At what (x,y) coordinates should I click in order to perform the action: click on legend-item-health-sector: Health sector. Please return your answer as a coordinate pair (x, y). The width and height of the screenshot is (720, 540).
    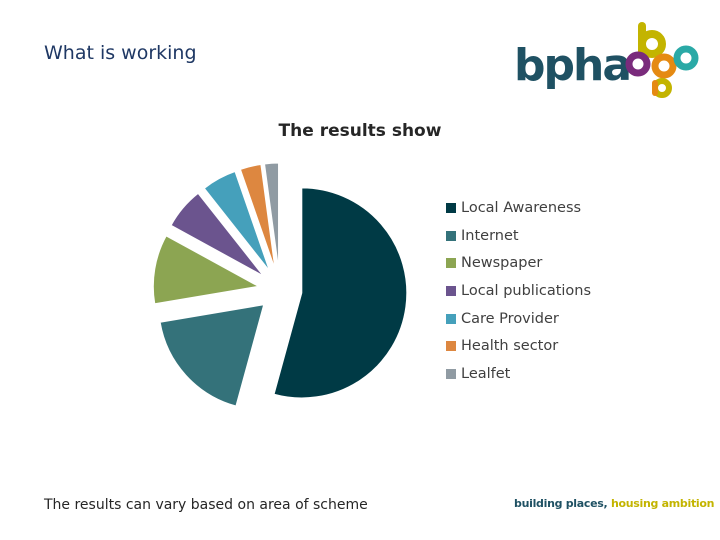
    Looking at the image, I should click on (518, 346).